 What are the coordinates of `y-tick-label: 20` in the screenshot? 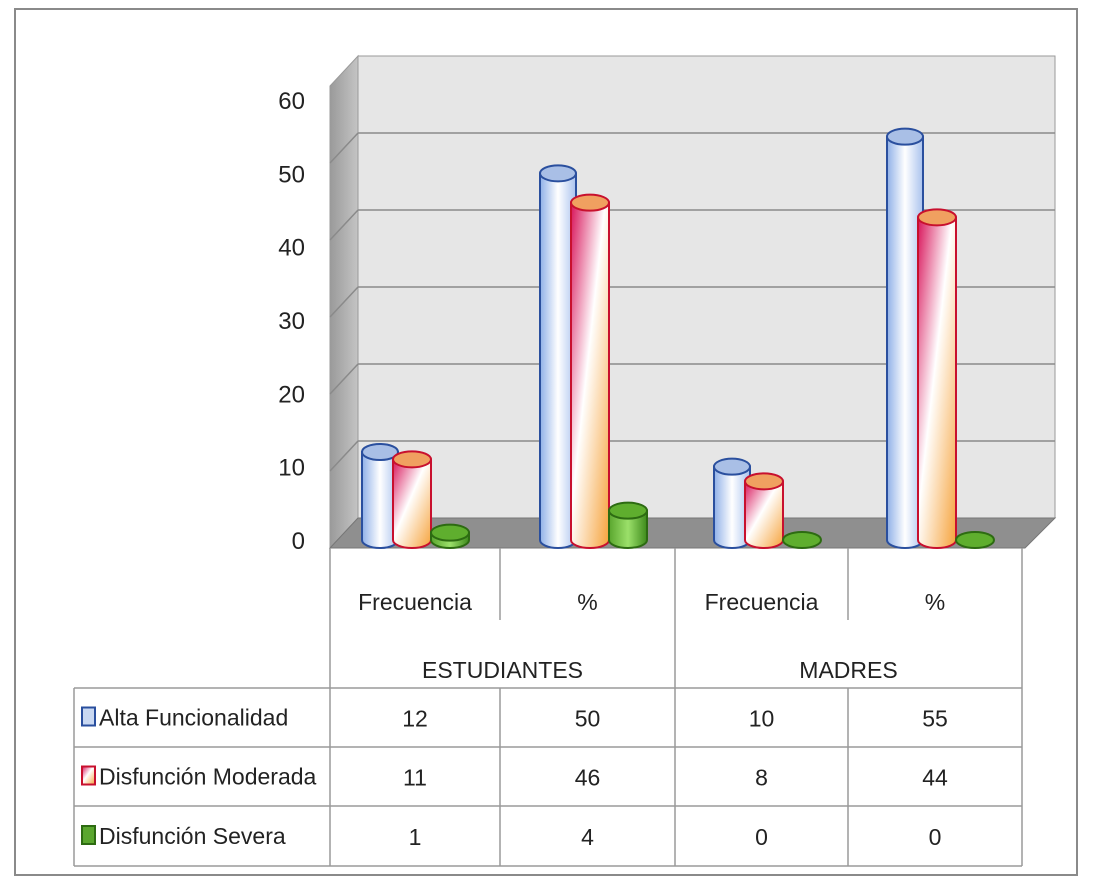 It's located at (291, 394).